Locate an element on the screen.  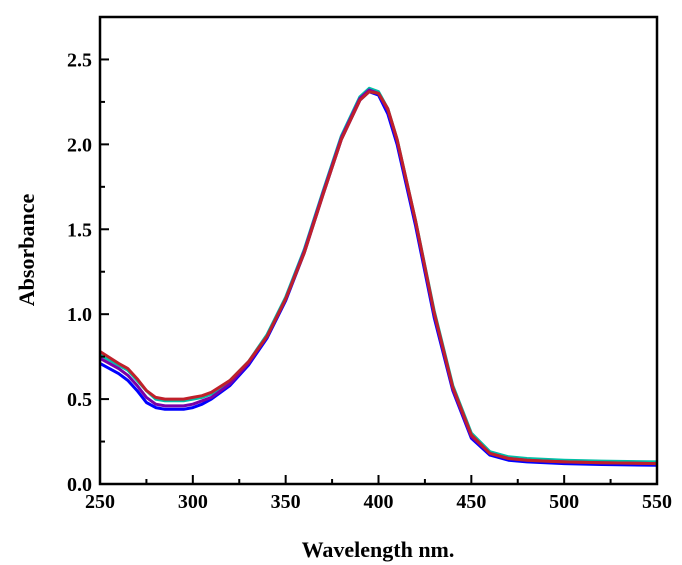
x-tick-label: 550 is located at coordinates (657, 502).